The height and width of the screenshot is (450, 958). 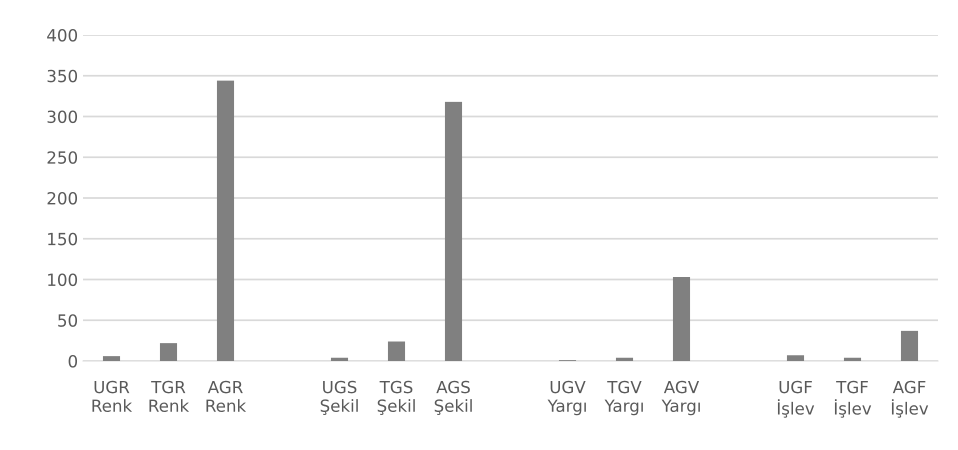 I want to click on y-tick-label: 150, so click(x=63, y=239).